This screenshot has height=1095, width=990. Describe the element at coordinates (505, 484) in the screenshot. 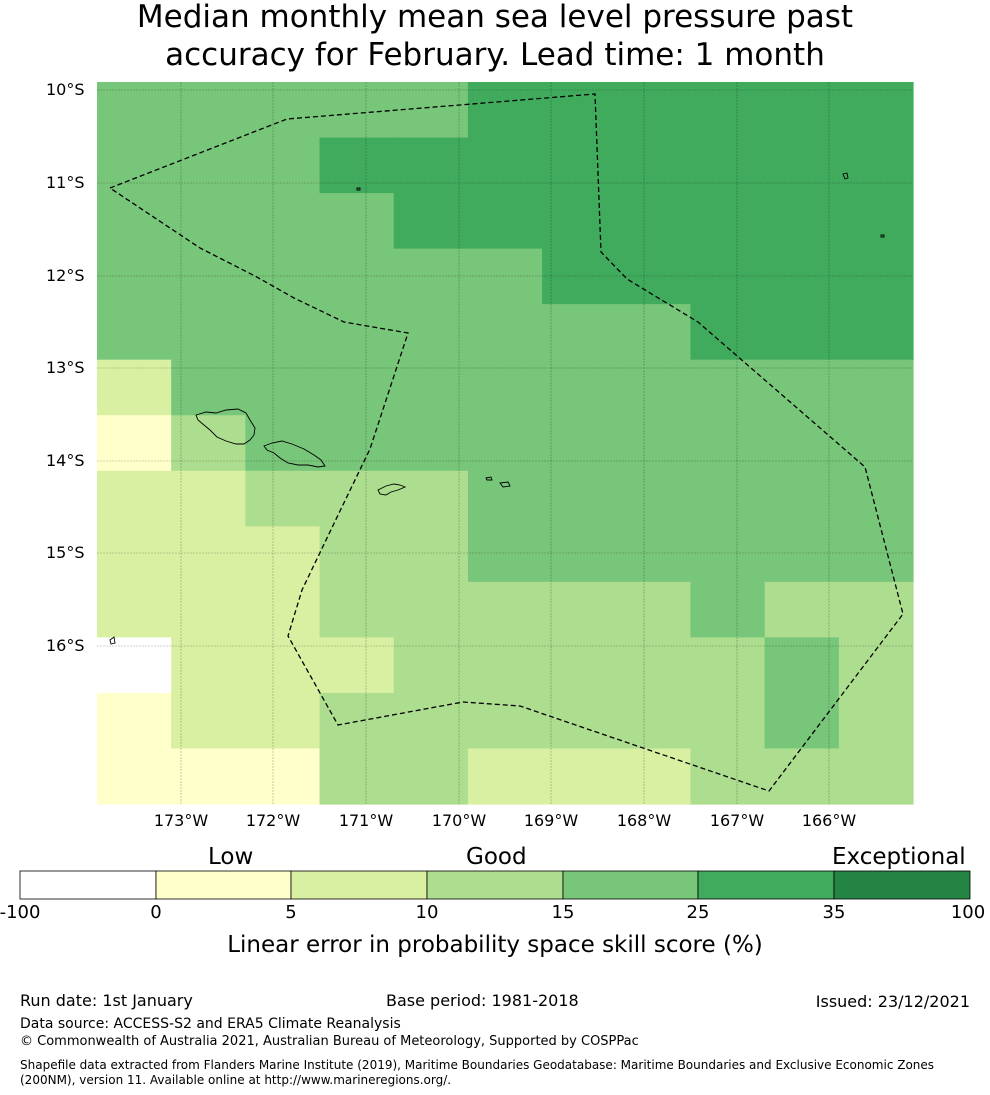

I see `island-tau` at that location.